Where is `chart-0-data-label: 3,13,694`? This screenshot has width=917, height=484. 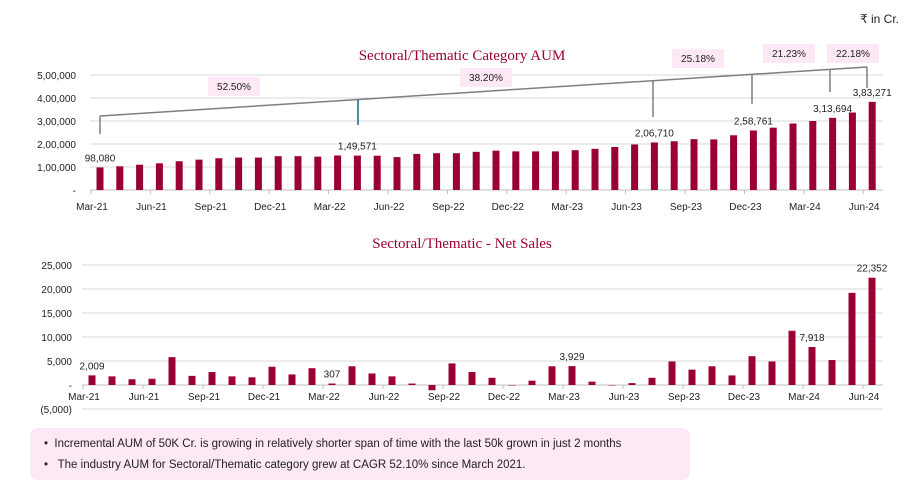 chart-0-data-label: 3,13,694 is located at coordinates (832, 109).